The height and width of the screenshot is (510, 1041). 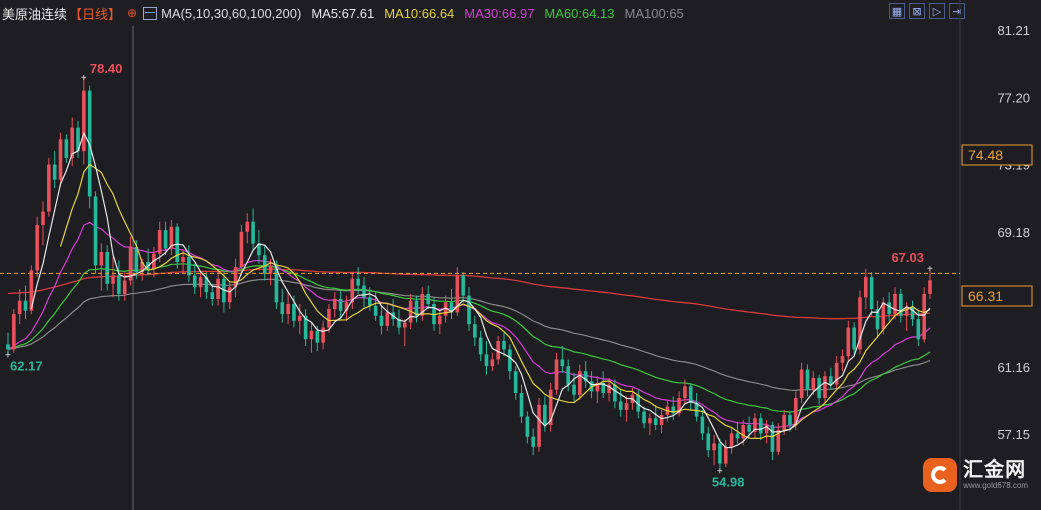 What do you see at coordinates (985, 155) in the screenshot?
I see `reference-price-tag: 74.48` at bounding box center [985, 155].